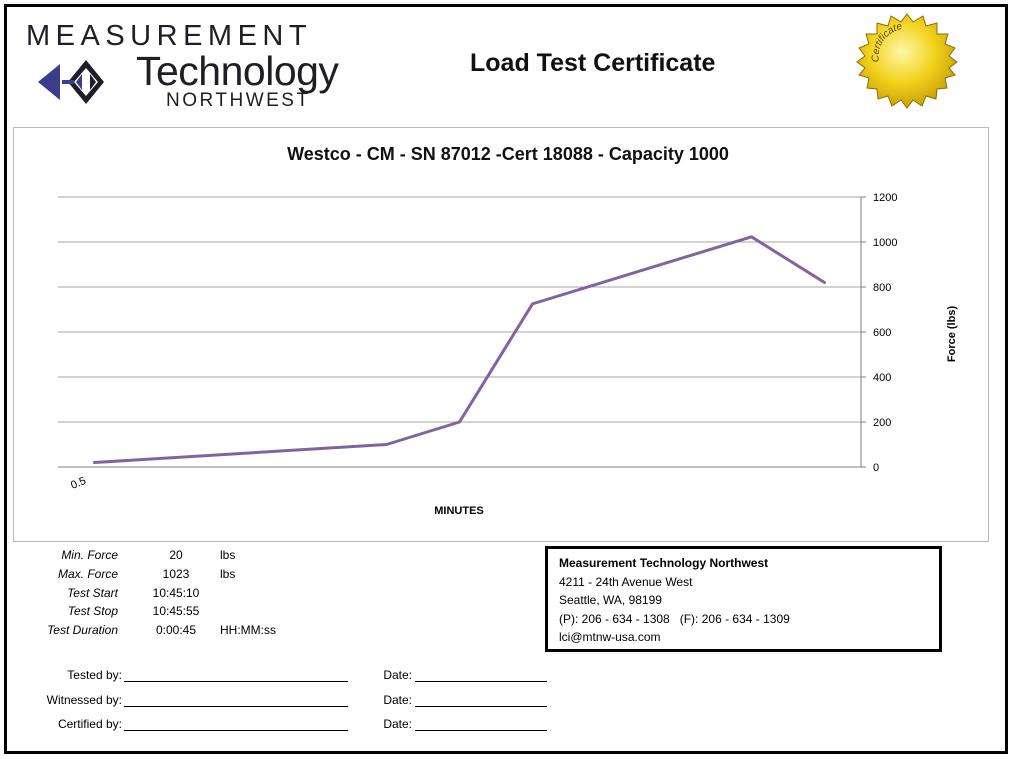 Image resolution: width=1013 pixels, height=759 pixels. What do you see at coordinates (237, 71) in the screenshot?
I see `logo-line-technology: Technology` at bounding box center [237, 71].